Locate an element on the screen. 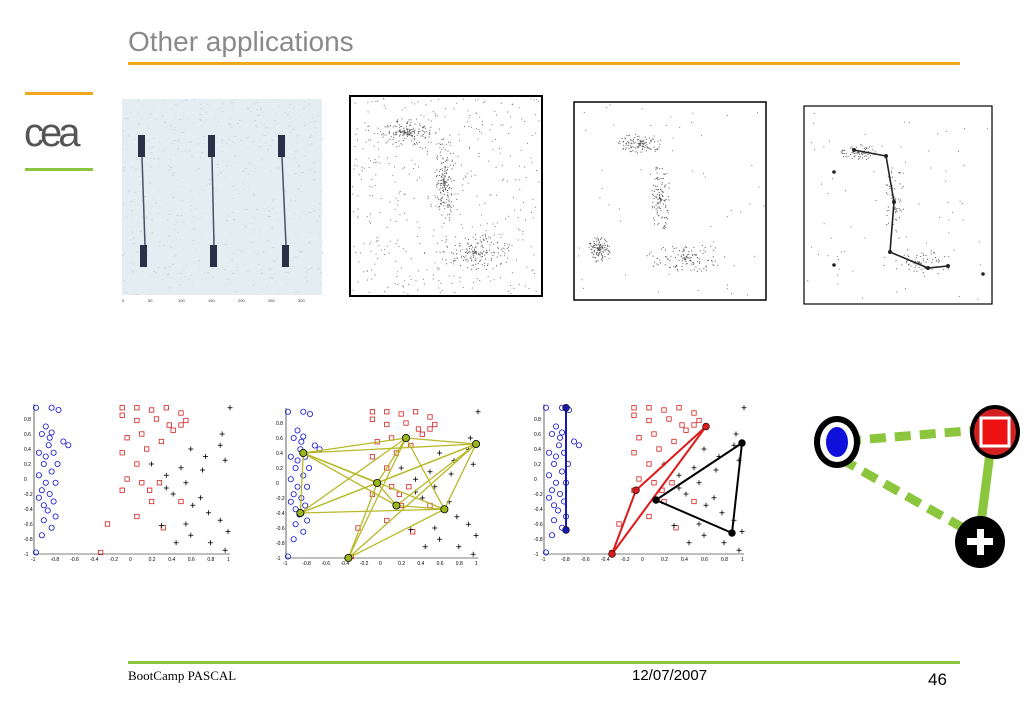 The height and width of the screenshot is (708, 1023). svg-text: 250 is located at coordinates (271, 300).